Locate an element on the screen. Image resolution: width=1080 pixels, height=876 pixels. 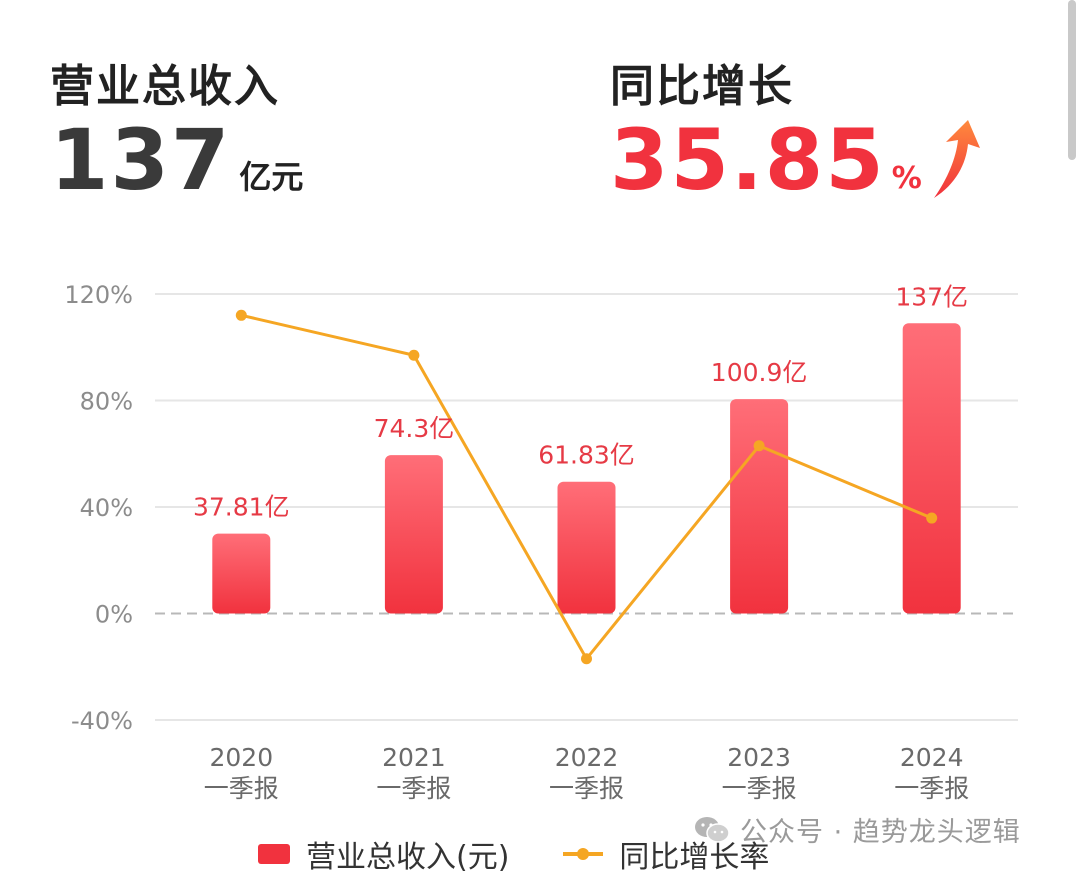
watermark: 公众号 · 趋势龙头逻辑 is located at coordinates (857, 829).